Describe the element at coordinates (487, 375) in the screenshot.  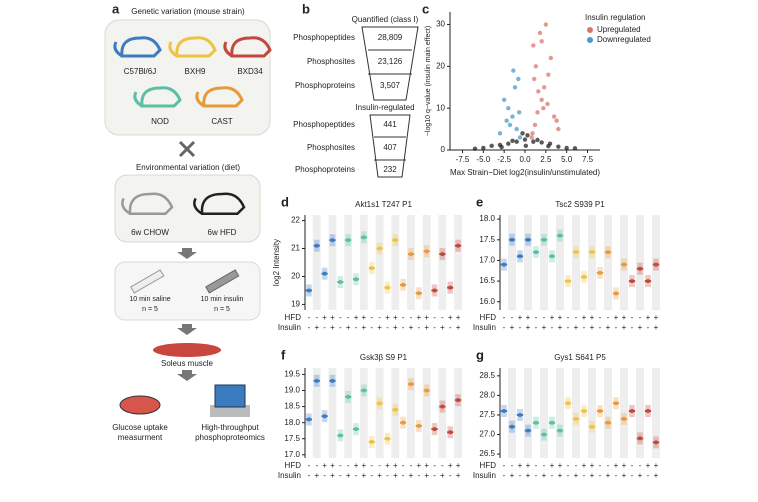
I see `y-tick-label: 28.5` at that location.